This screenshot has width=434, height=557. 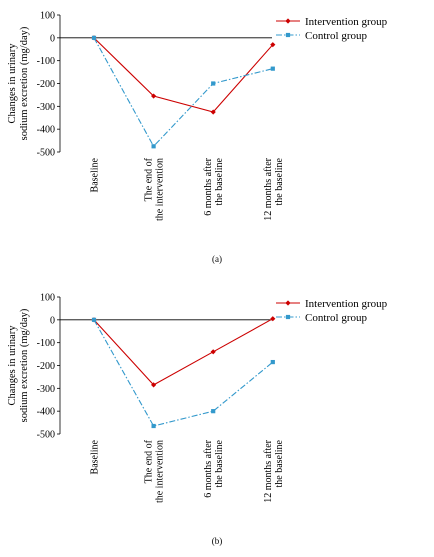 What do you see at coordinates (217, 541) in the screenshot?
I see `panel-b-caption: (b)` at bounding box center [217, 541].